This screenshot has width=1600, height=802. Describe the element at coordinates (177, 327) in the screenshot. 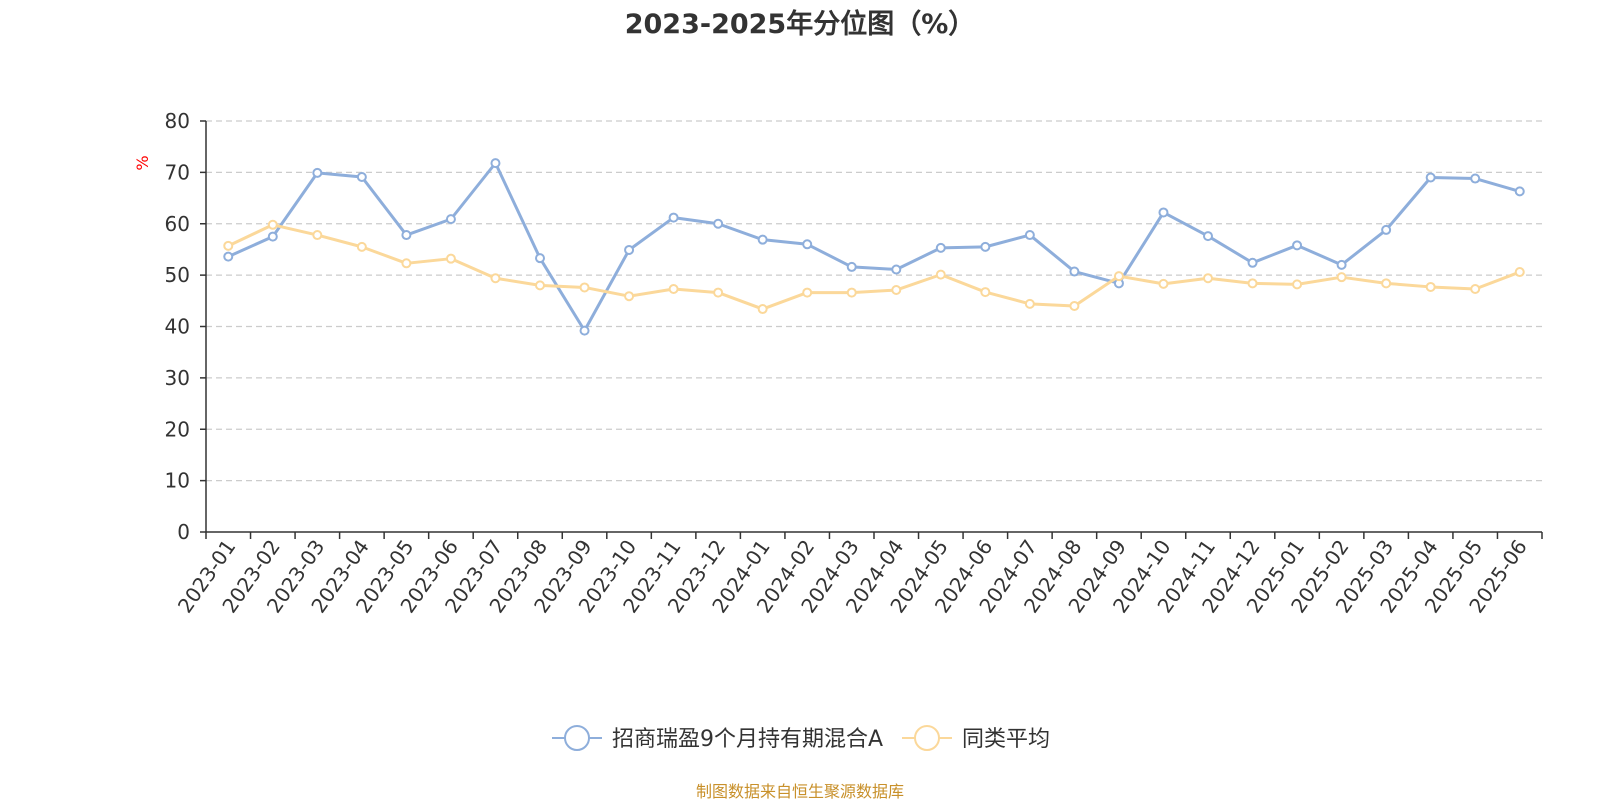

I see `y-tick-label: 40` at that location.